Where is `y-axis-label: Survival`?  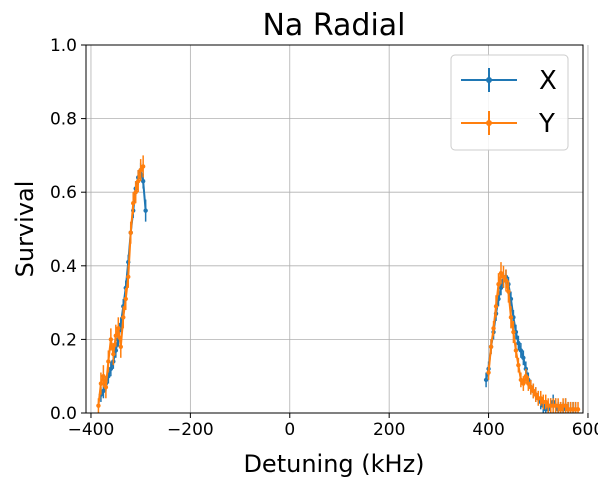 y-axis-label: Survival is located at coordinates (25, 229).